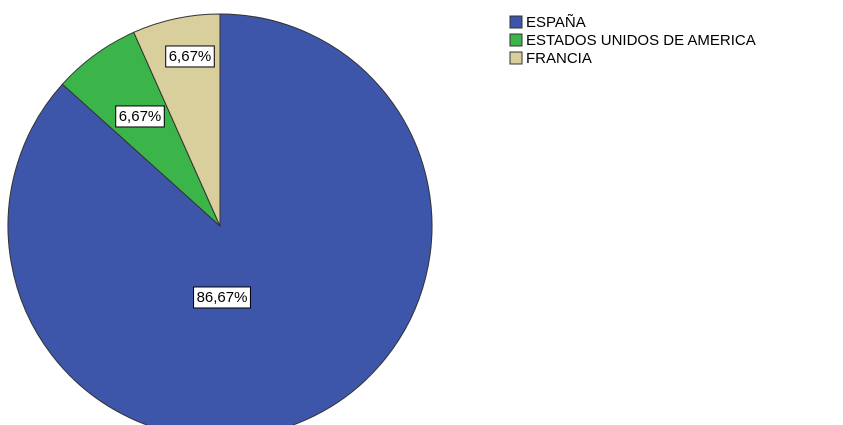  Describe the element at coordinates (559, 58) in the screenshot. I see `legend-label: FRANCIA` at that location.